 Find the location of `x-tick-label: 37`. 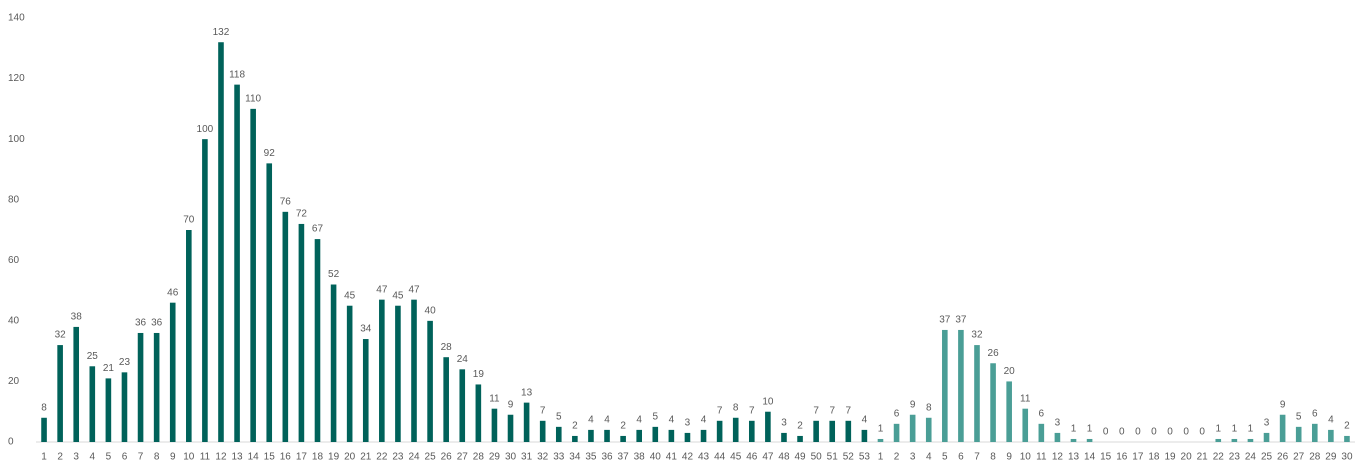

x-tick-label: 37 is located at coordinates (624, 457).